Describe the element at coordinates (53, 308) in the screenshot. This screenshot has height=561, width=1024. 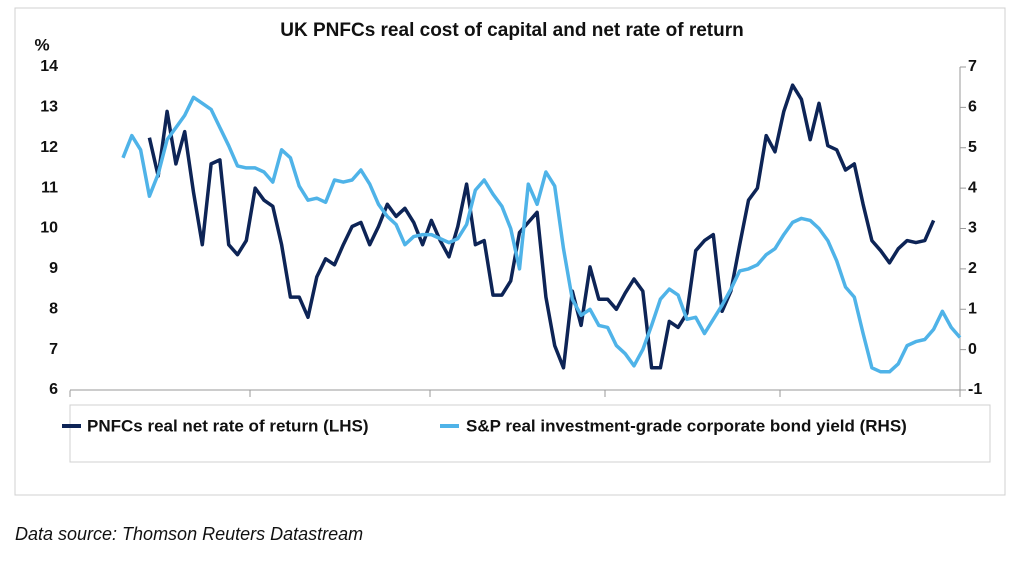
I see `y-tick-label: 8` at that location.